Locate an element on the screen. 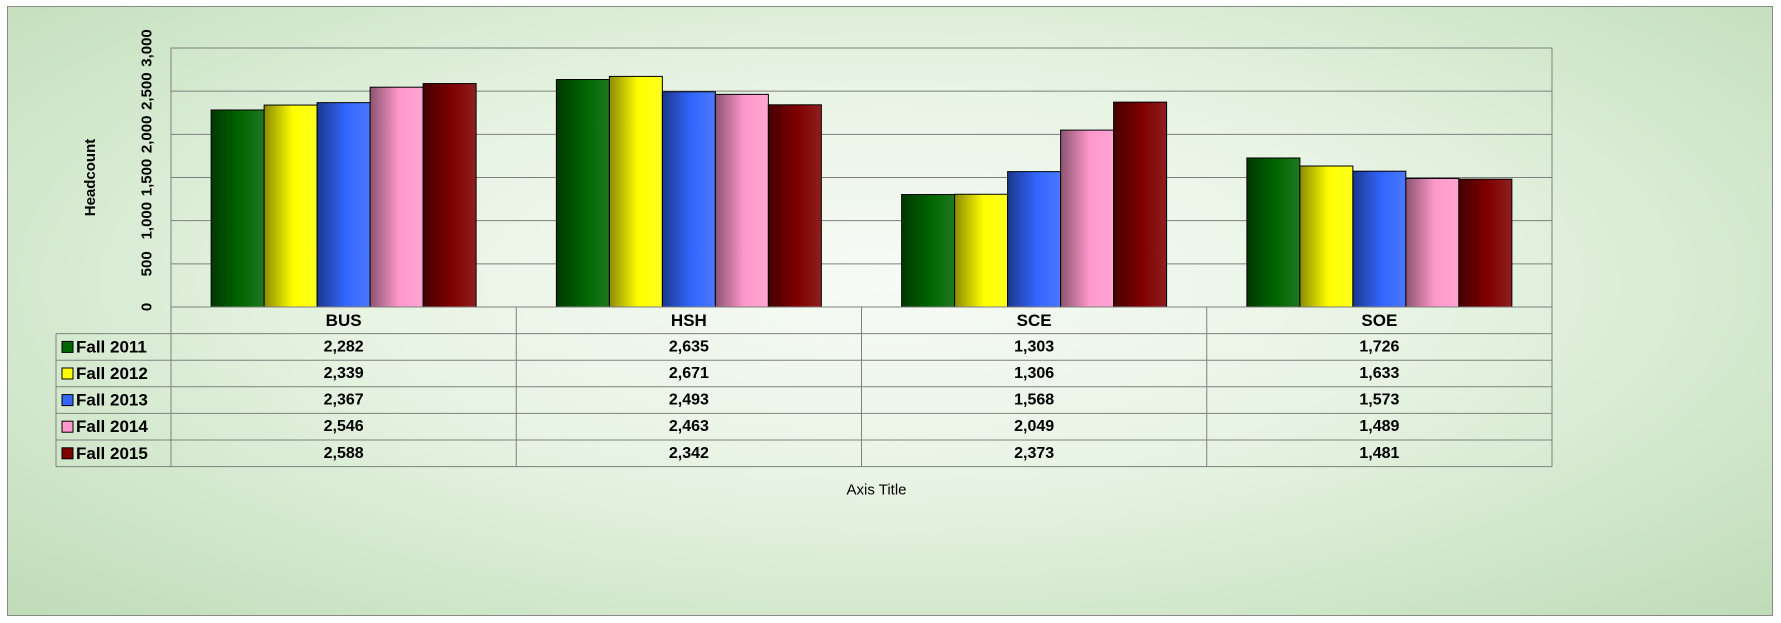 This screenshot has height=623, width=1781. x-axis-title: Axis Title is located at coordinates (876, 490).